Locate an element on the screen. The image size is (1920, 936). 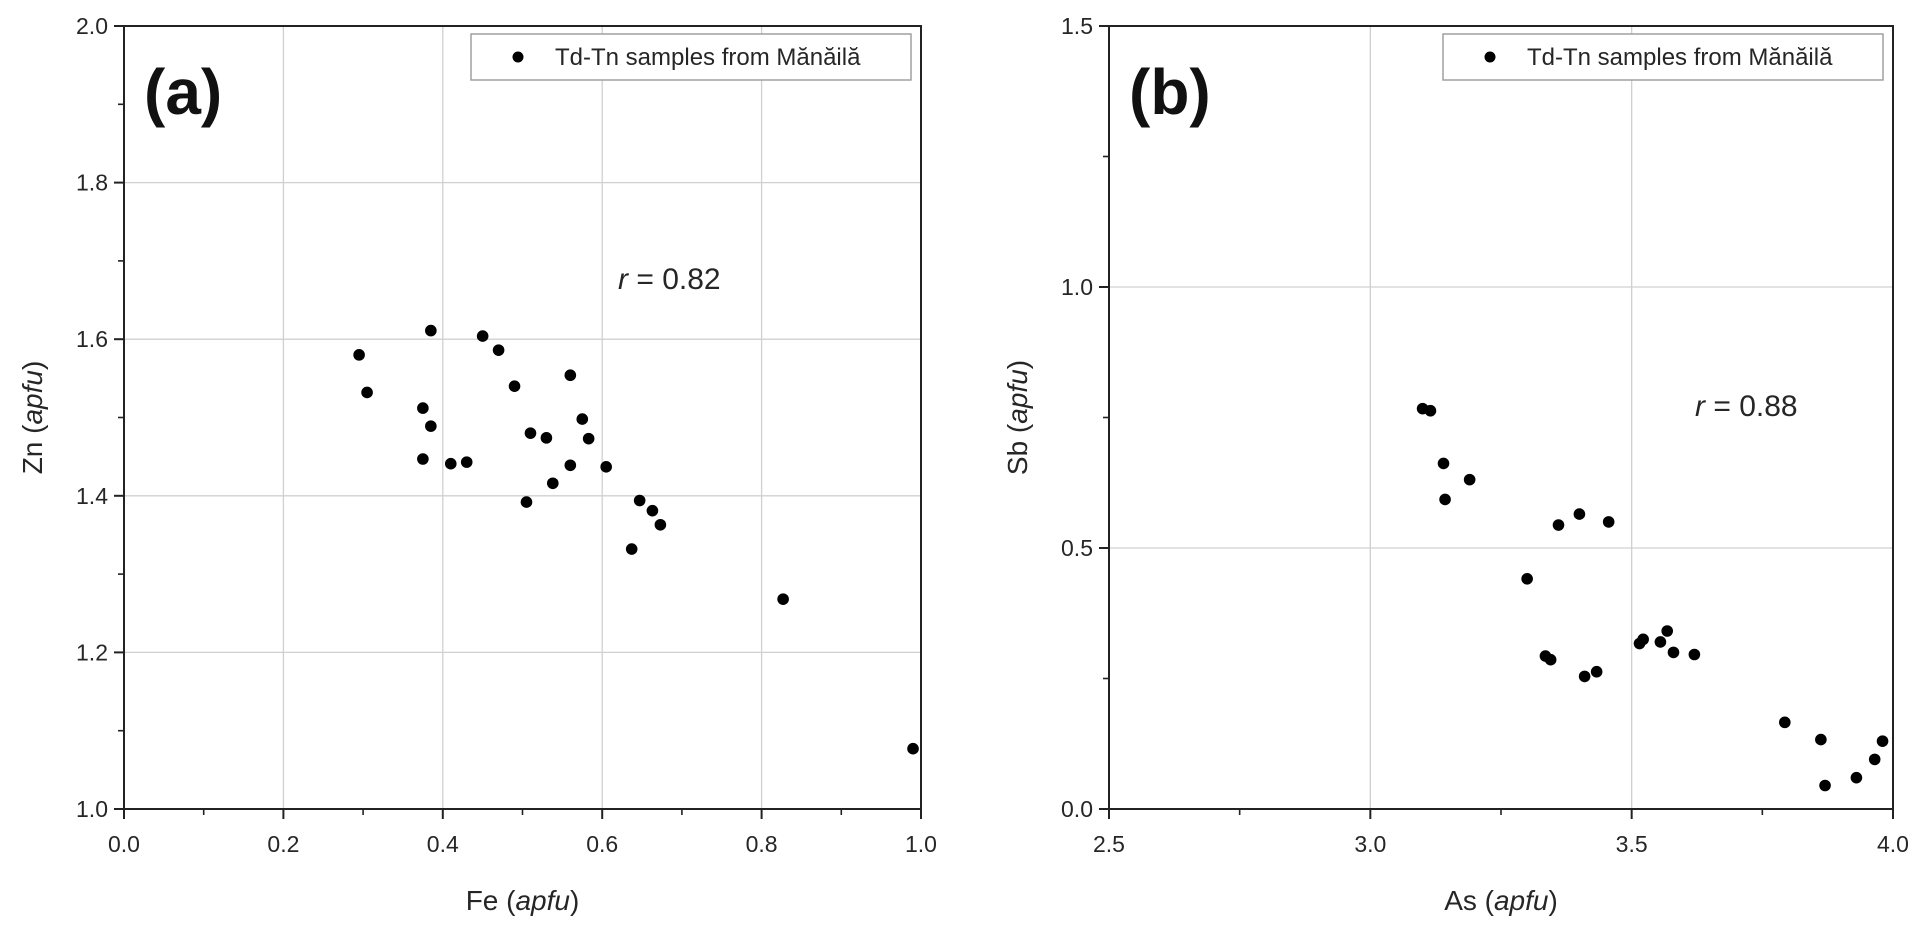
y-axis-title-main: Sb ( is located at coordinates (1017, 449).